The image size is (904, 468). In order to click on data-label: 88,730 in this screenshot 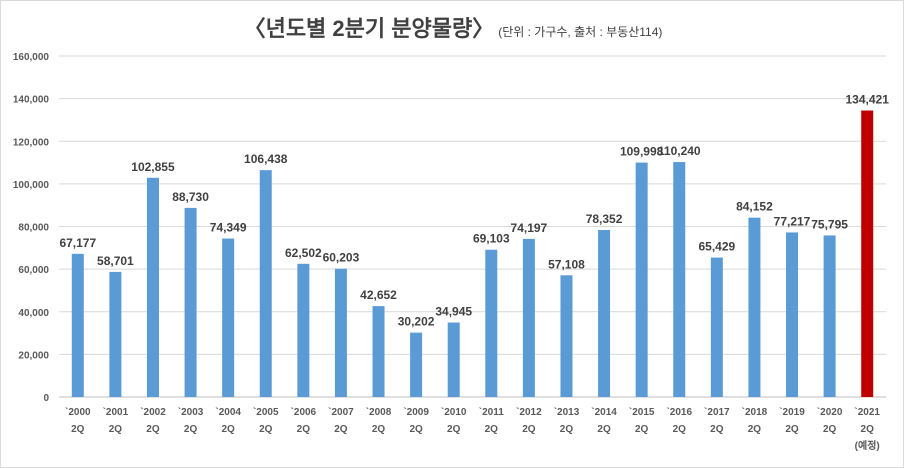, I will do `click(190, 197)`.